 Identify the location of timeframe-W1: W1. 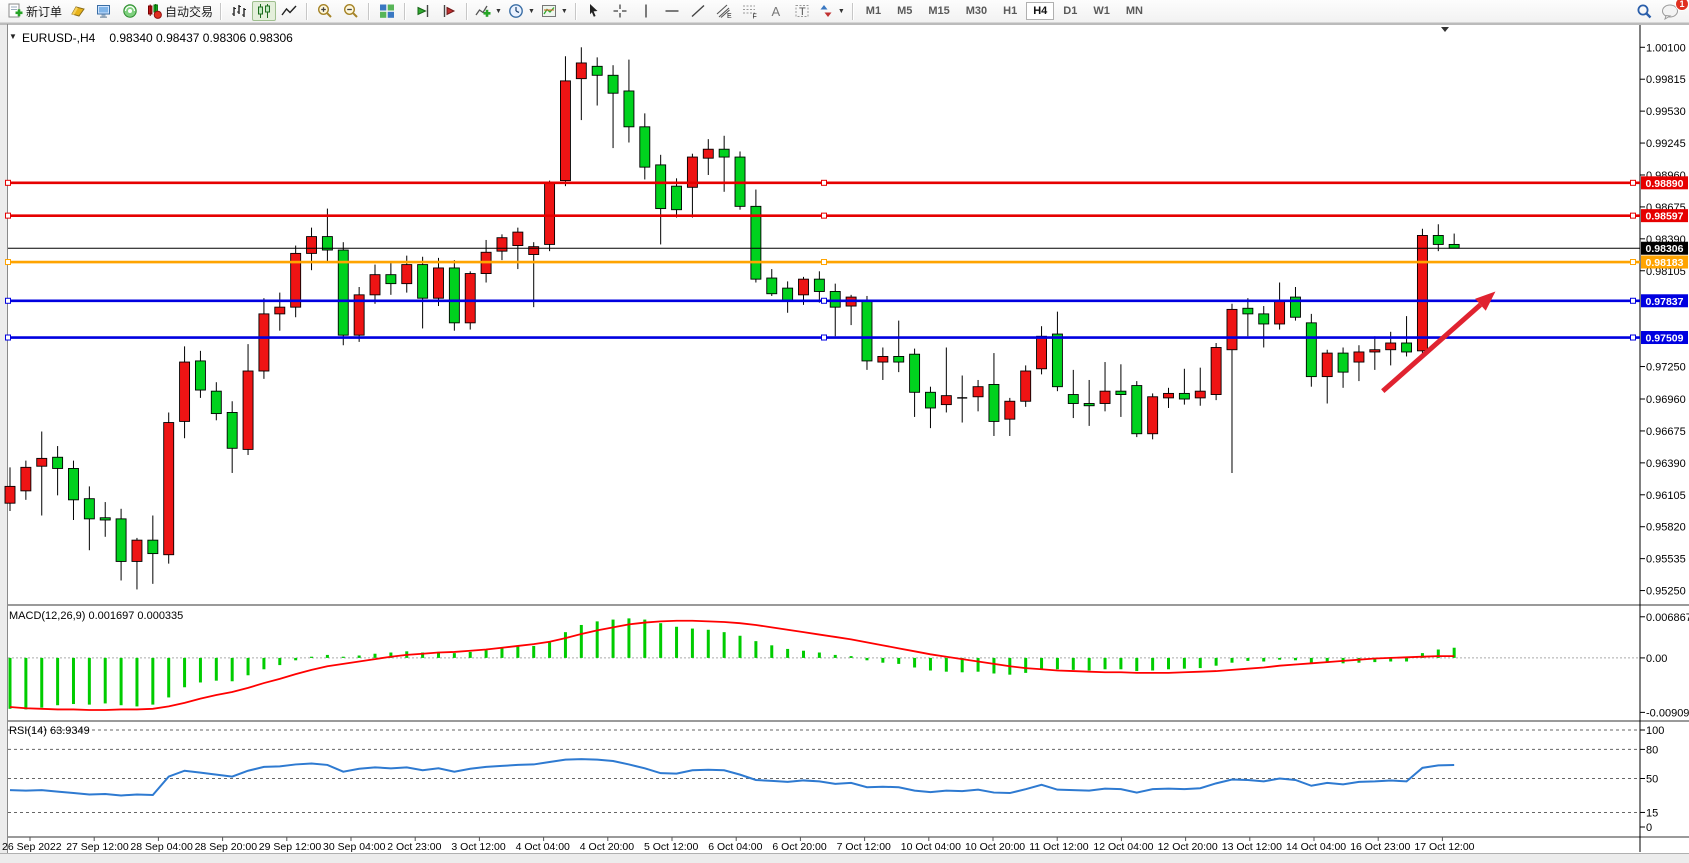
(1101, 11).